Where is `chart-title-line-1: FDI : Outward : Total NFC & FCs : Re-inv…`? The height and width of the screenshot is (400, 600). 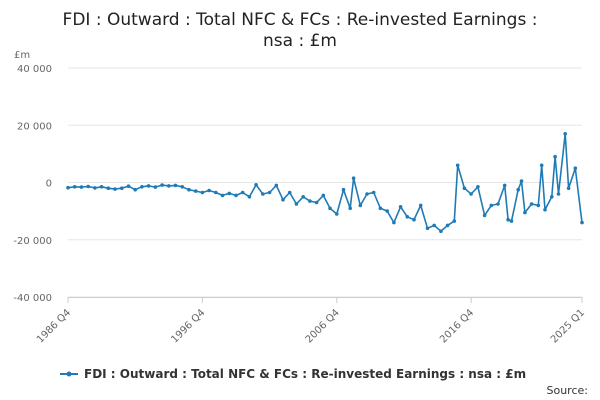
chart-title-line-1: FDI : Outward : Total NFC & FCs : Re-inv… is located at coordinates (300, 20).